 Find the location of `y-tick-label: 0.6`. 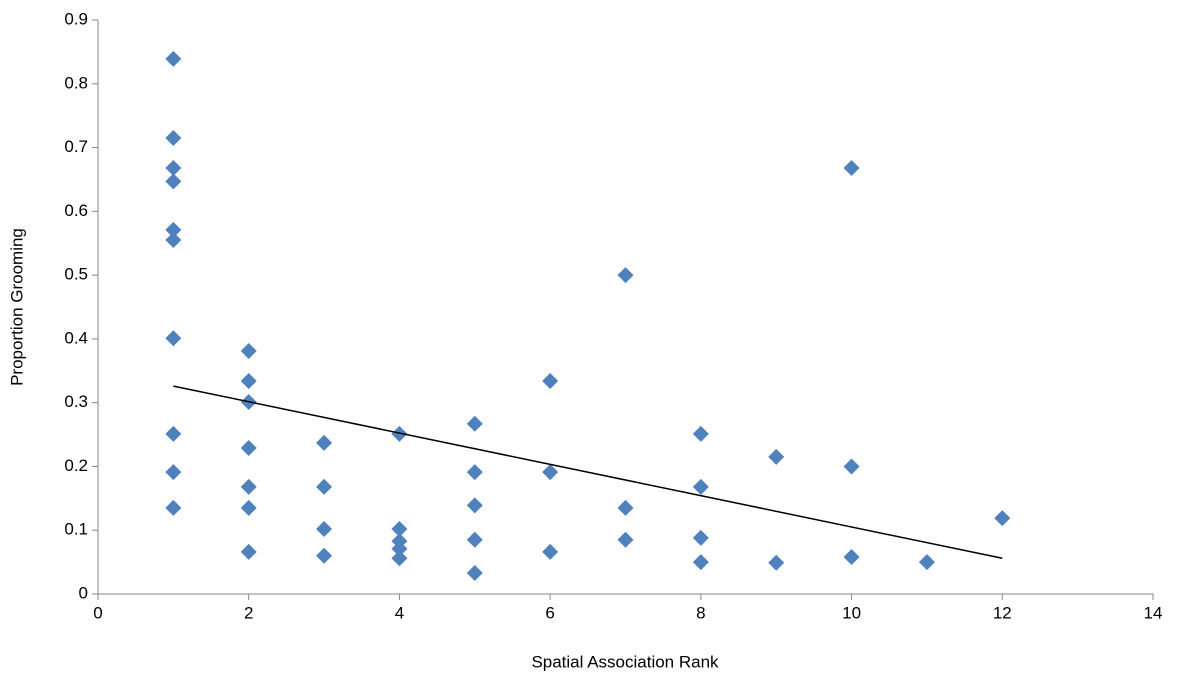

y-tick-label: 0.6 is located at coordinates (76, 210).